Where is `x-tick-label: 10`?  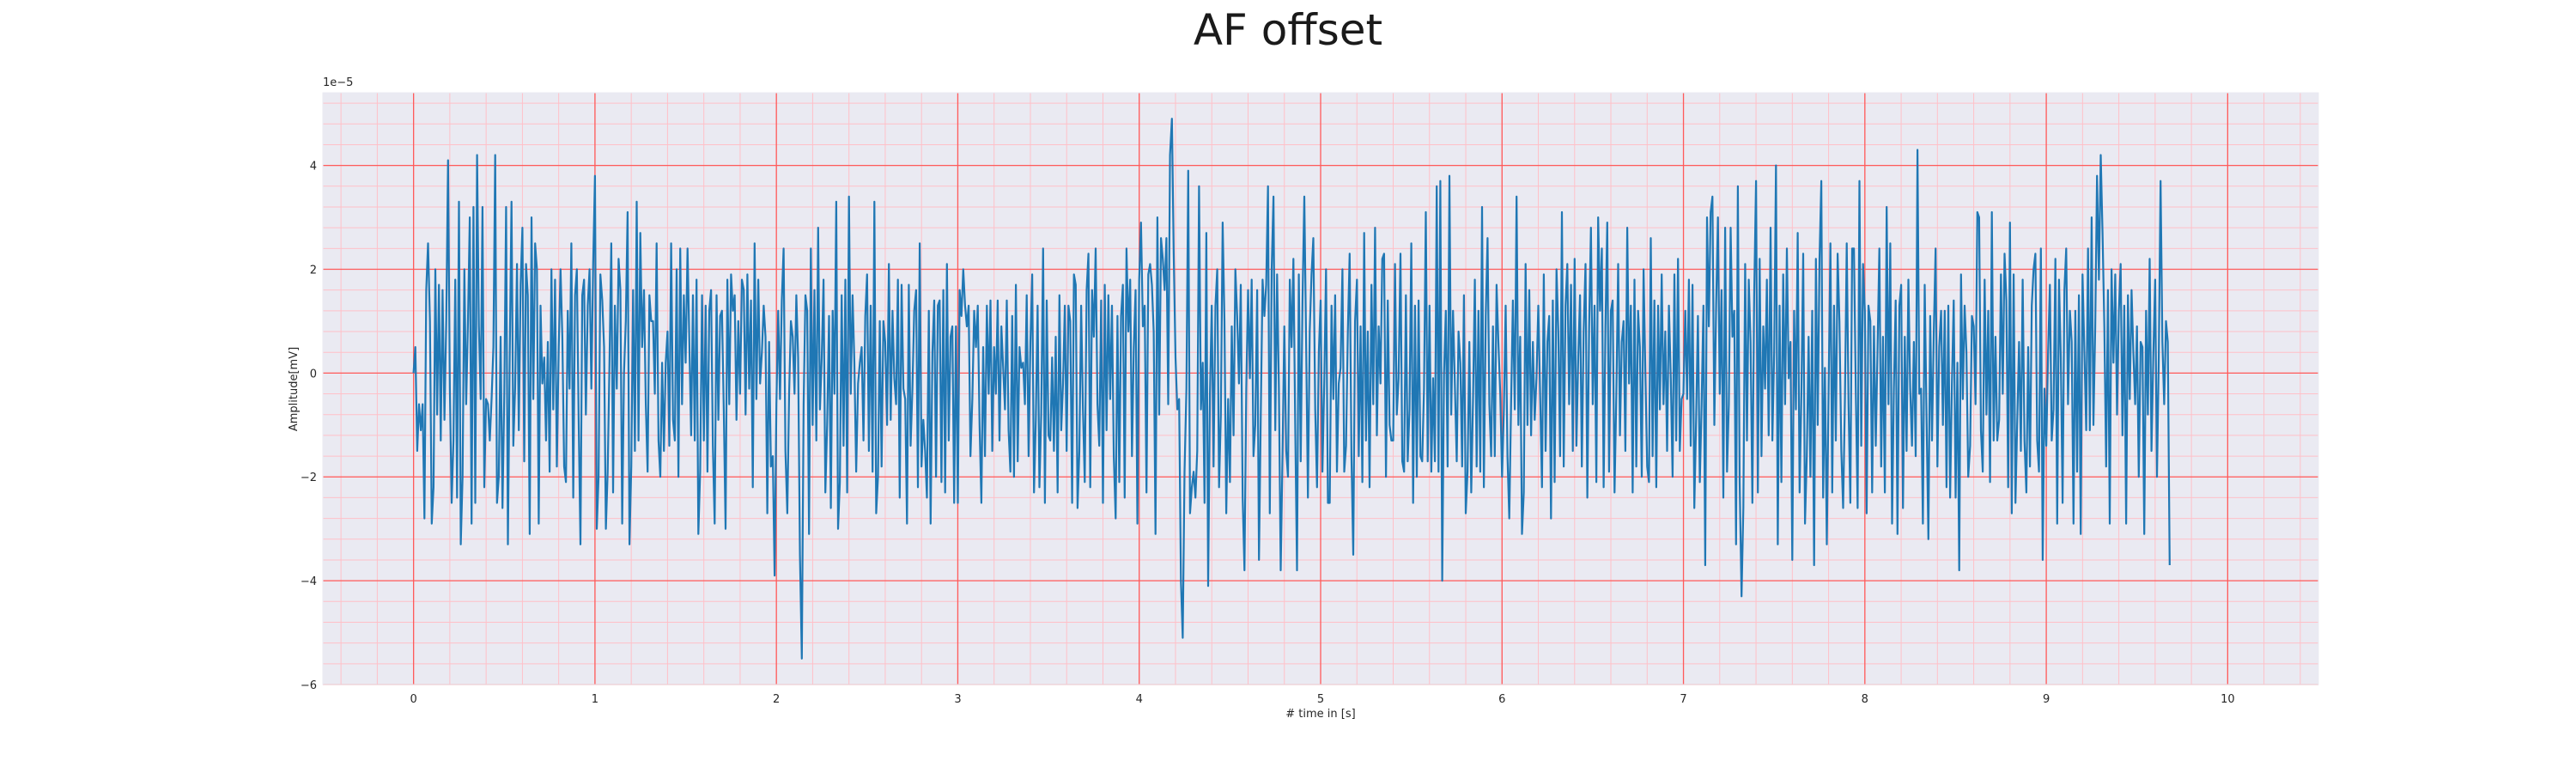 x-tick-label: 10 is located at coordinates (2228, 699).